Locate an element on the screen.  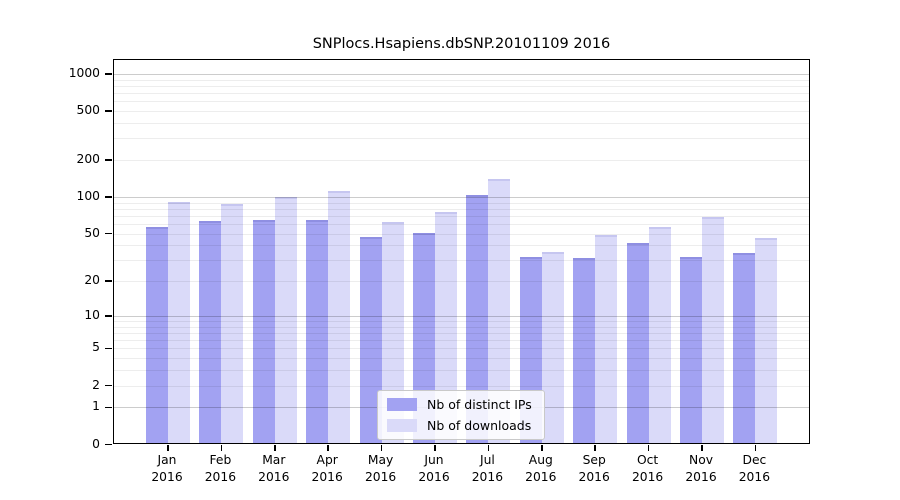
bar-downloads-feb is located at coordinates (232, 323).